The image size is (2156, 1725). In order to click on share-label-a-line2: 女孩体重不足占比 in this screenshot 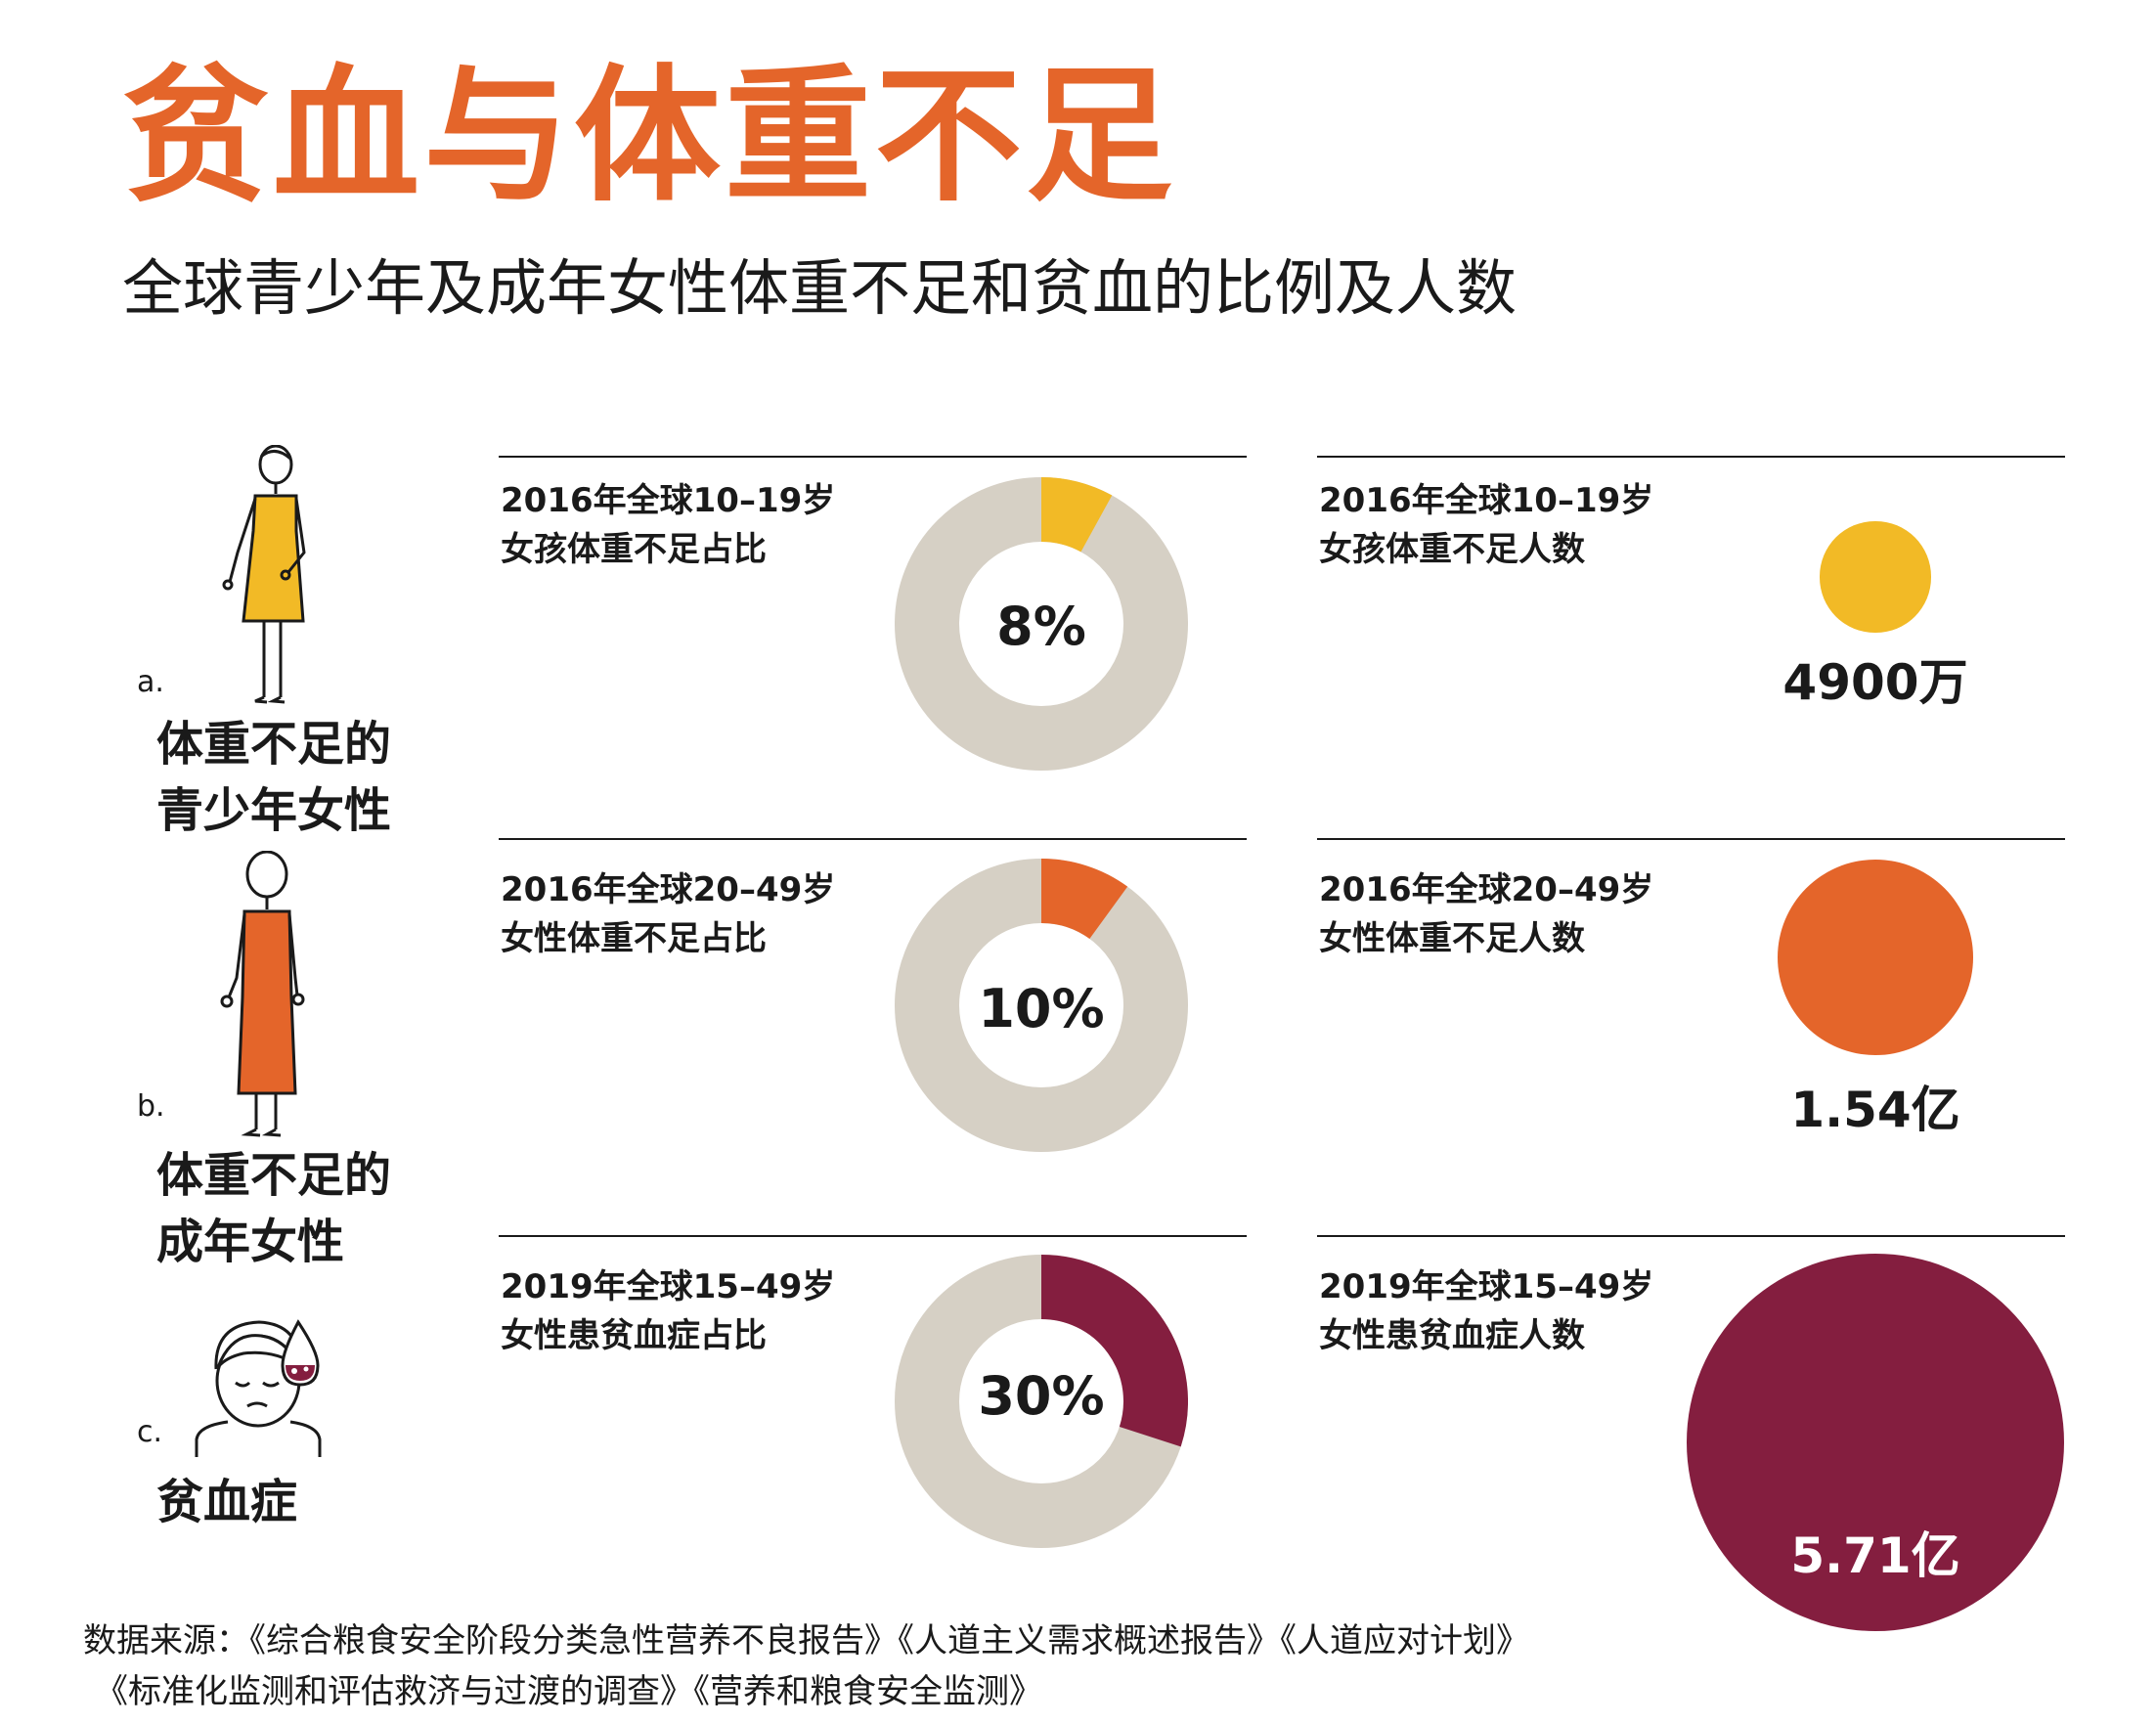, I will do `click(634, 549)`.